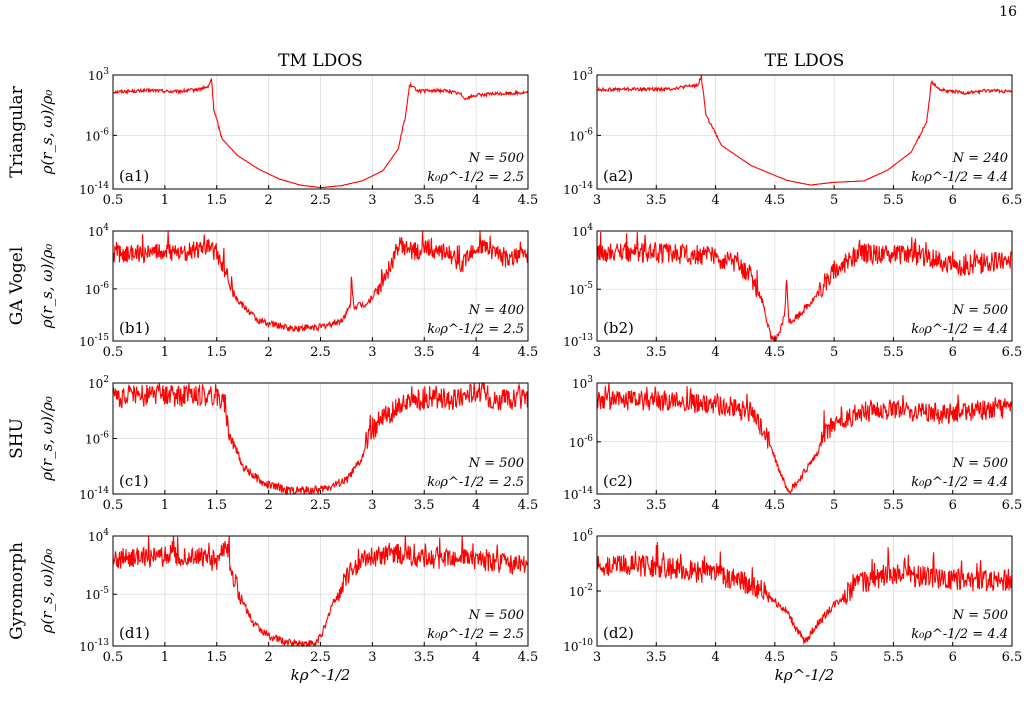 Image resolution: width=1029 pixels, height=702 pixels. Describe the element at coordinates (578, 646) in the screenshot. I see `y-tick-label: 10⁻¹⁰` at that location.